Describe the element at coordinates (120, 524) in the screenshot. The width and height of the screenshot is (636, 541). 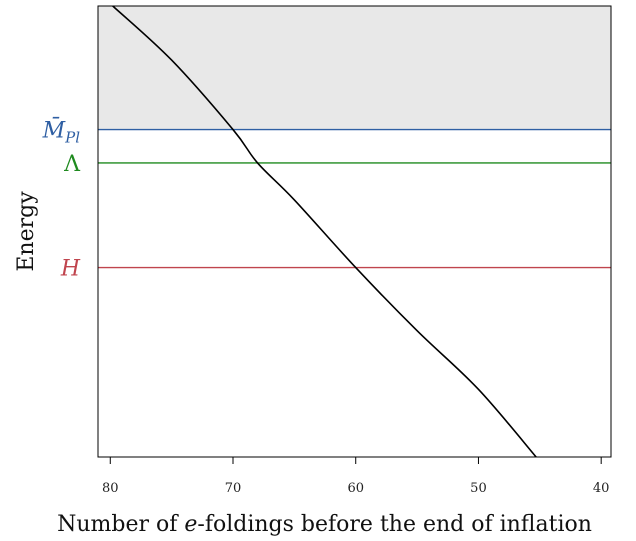
I see `x-axis-title-prefix: Number of` at that location.